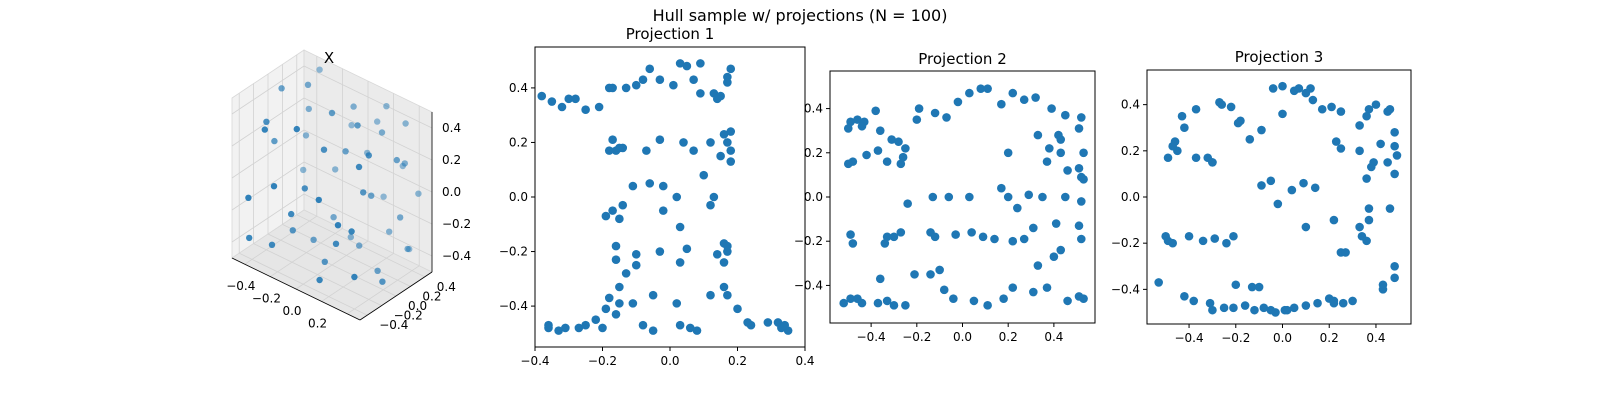 The width and height of the screenshot is (1600, 400). I want to click on x-tick-label: 0.4, so click(1375, 338).